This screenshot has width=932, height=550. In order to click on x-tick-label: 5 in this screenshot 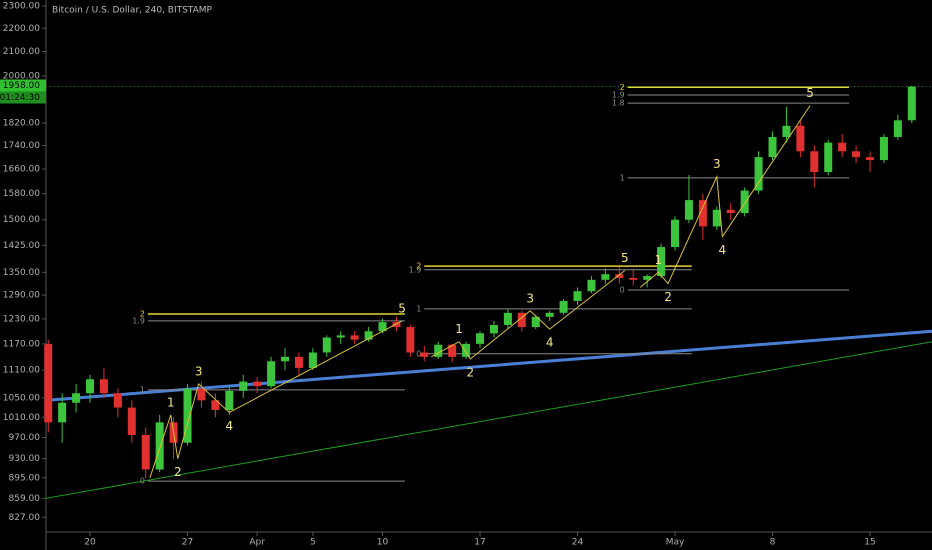, I will do `click(313, 543)`.